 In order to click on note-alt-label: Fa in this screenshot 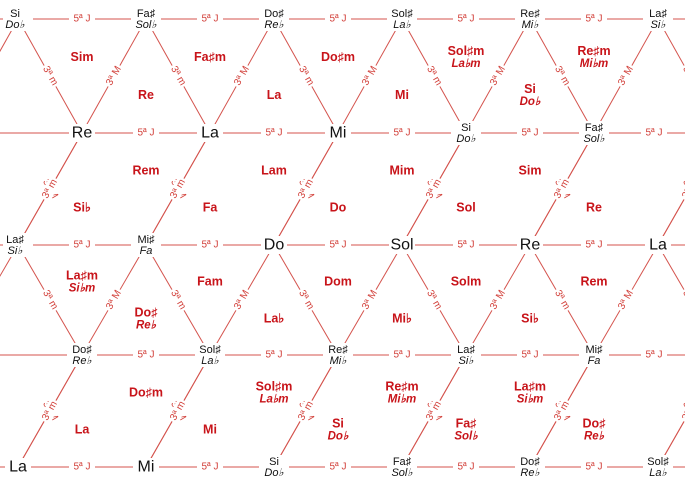, I will do `click(146, 251)`.